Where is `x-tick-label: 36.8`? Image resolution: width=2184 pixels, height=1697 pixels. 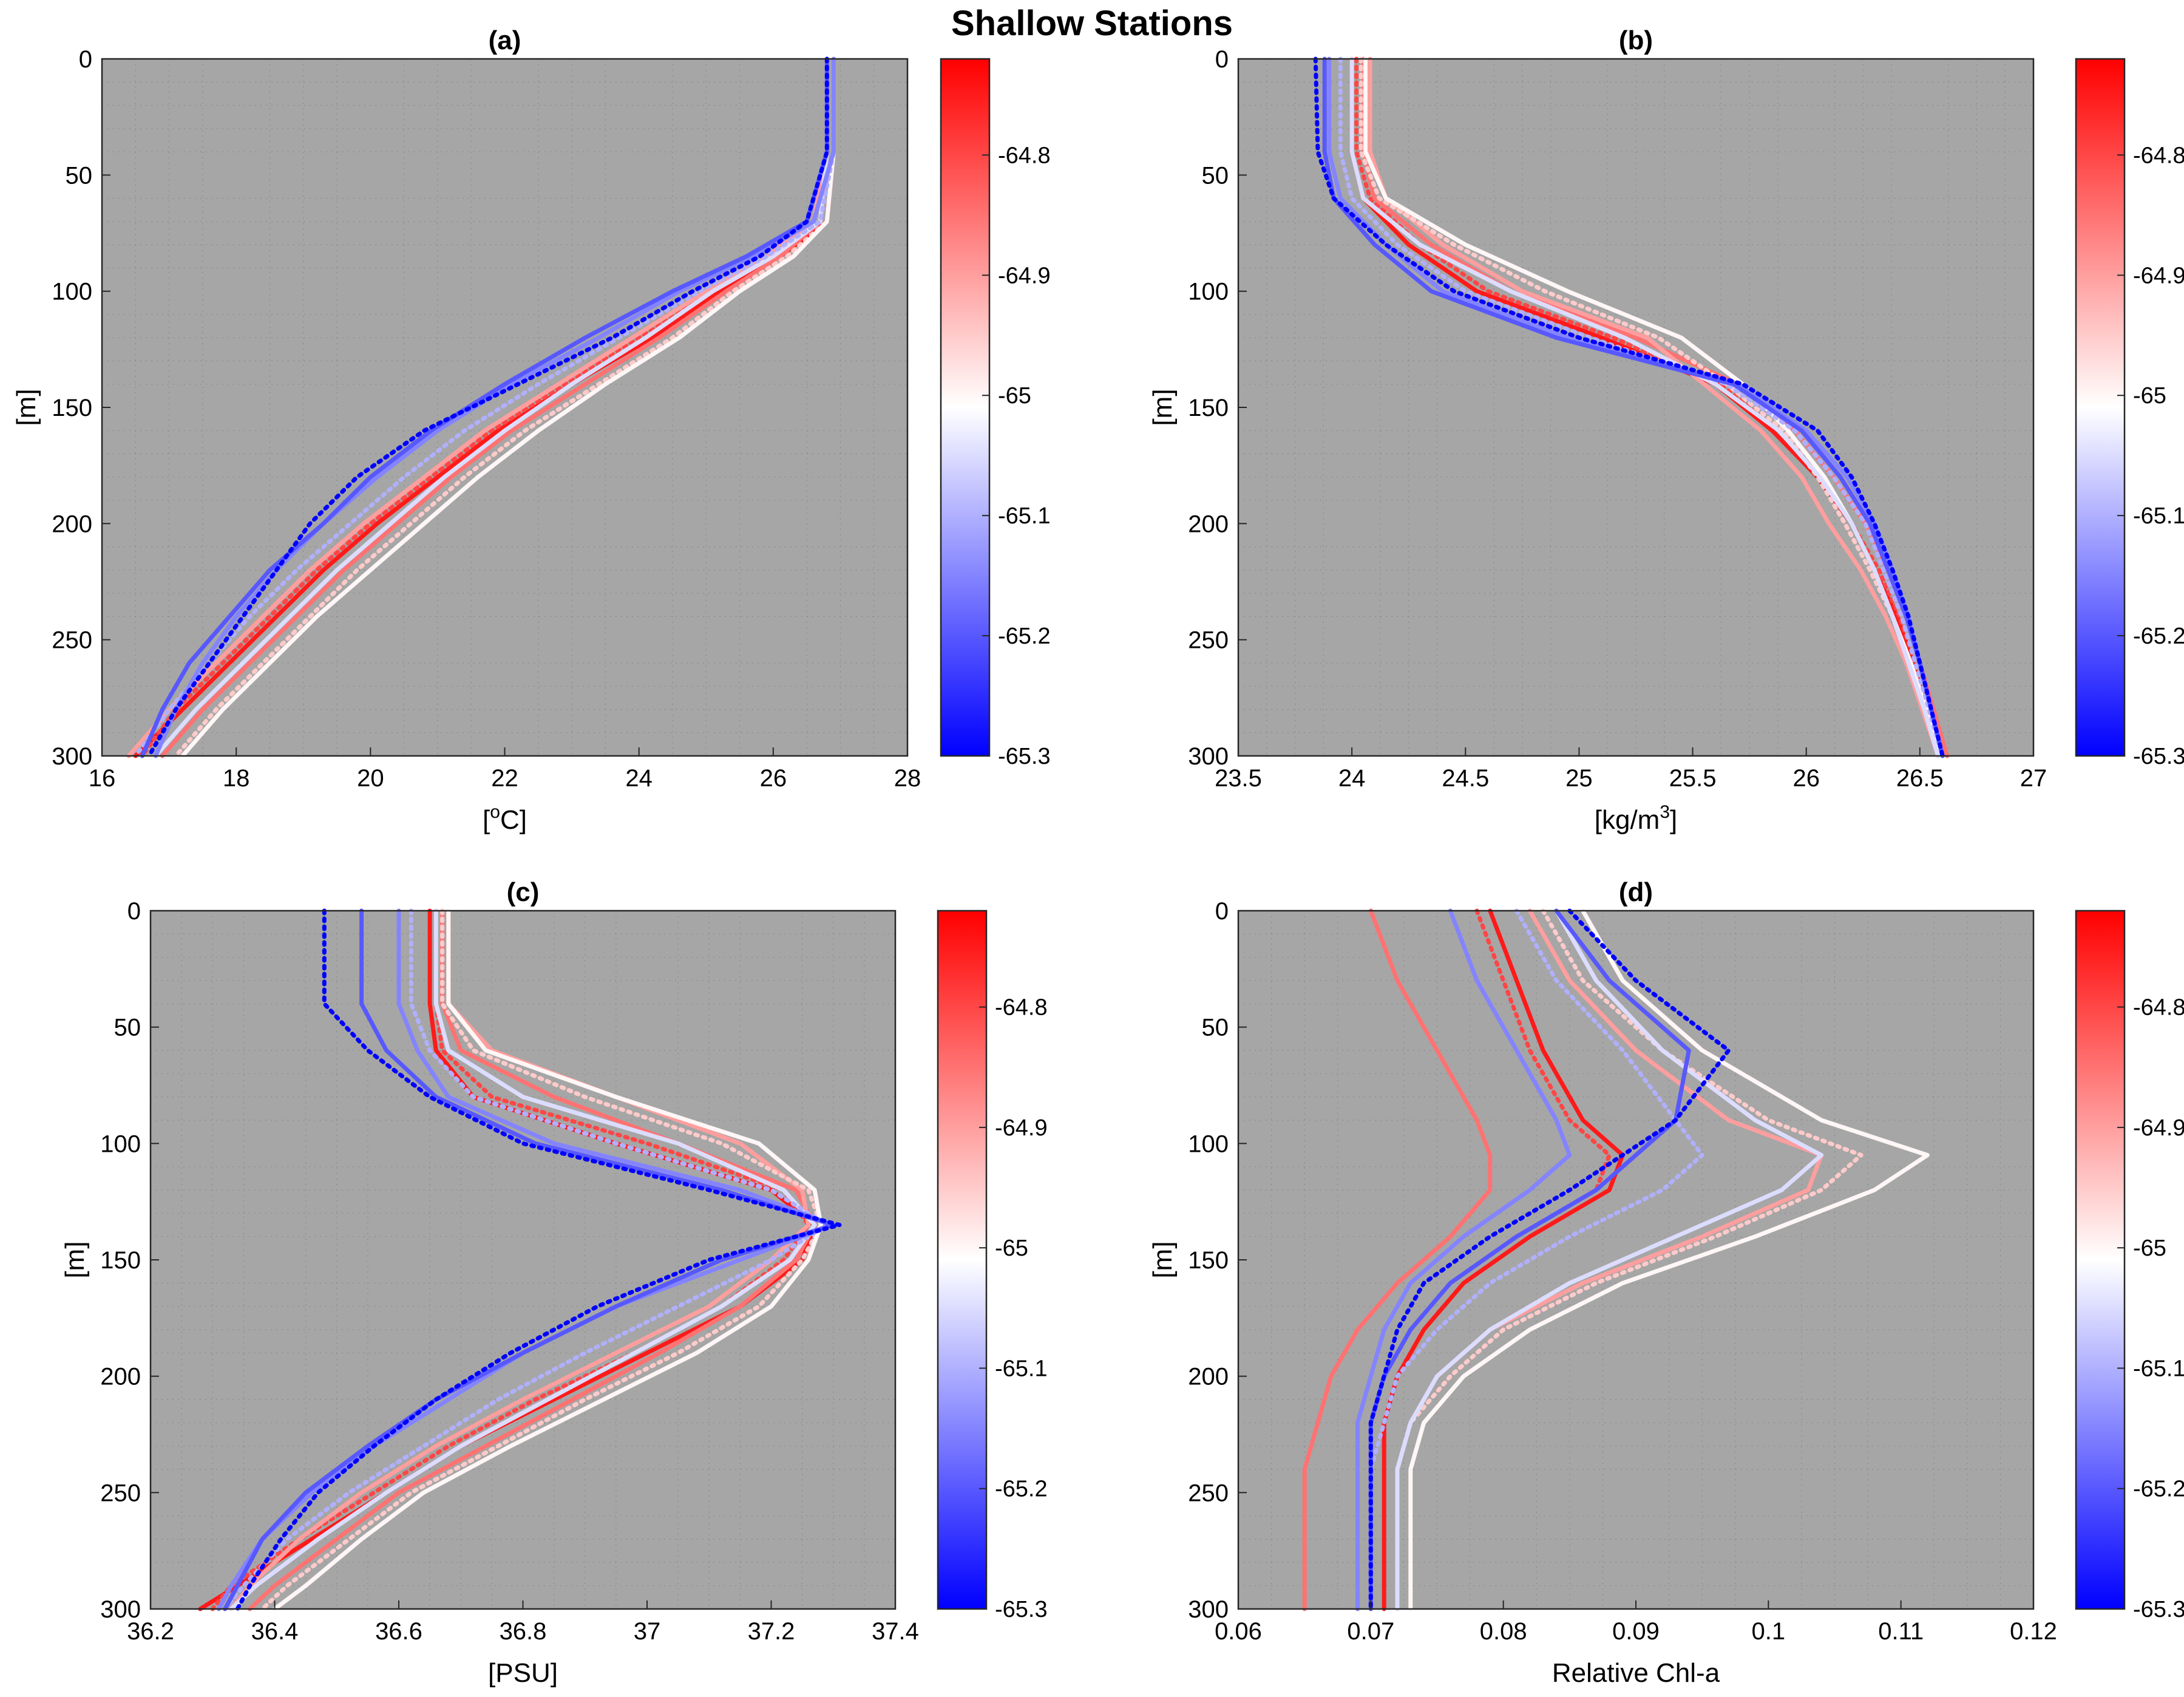 x-tick-label: 36.8 is located at coordinates (523, 1631).